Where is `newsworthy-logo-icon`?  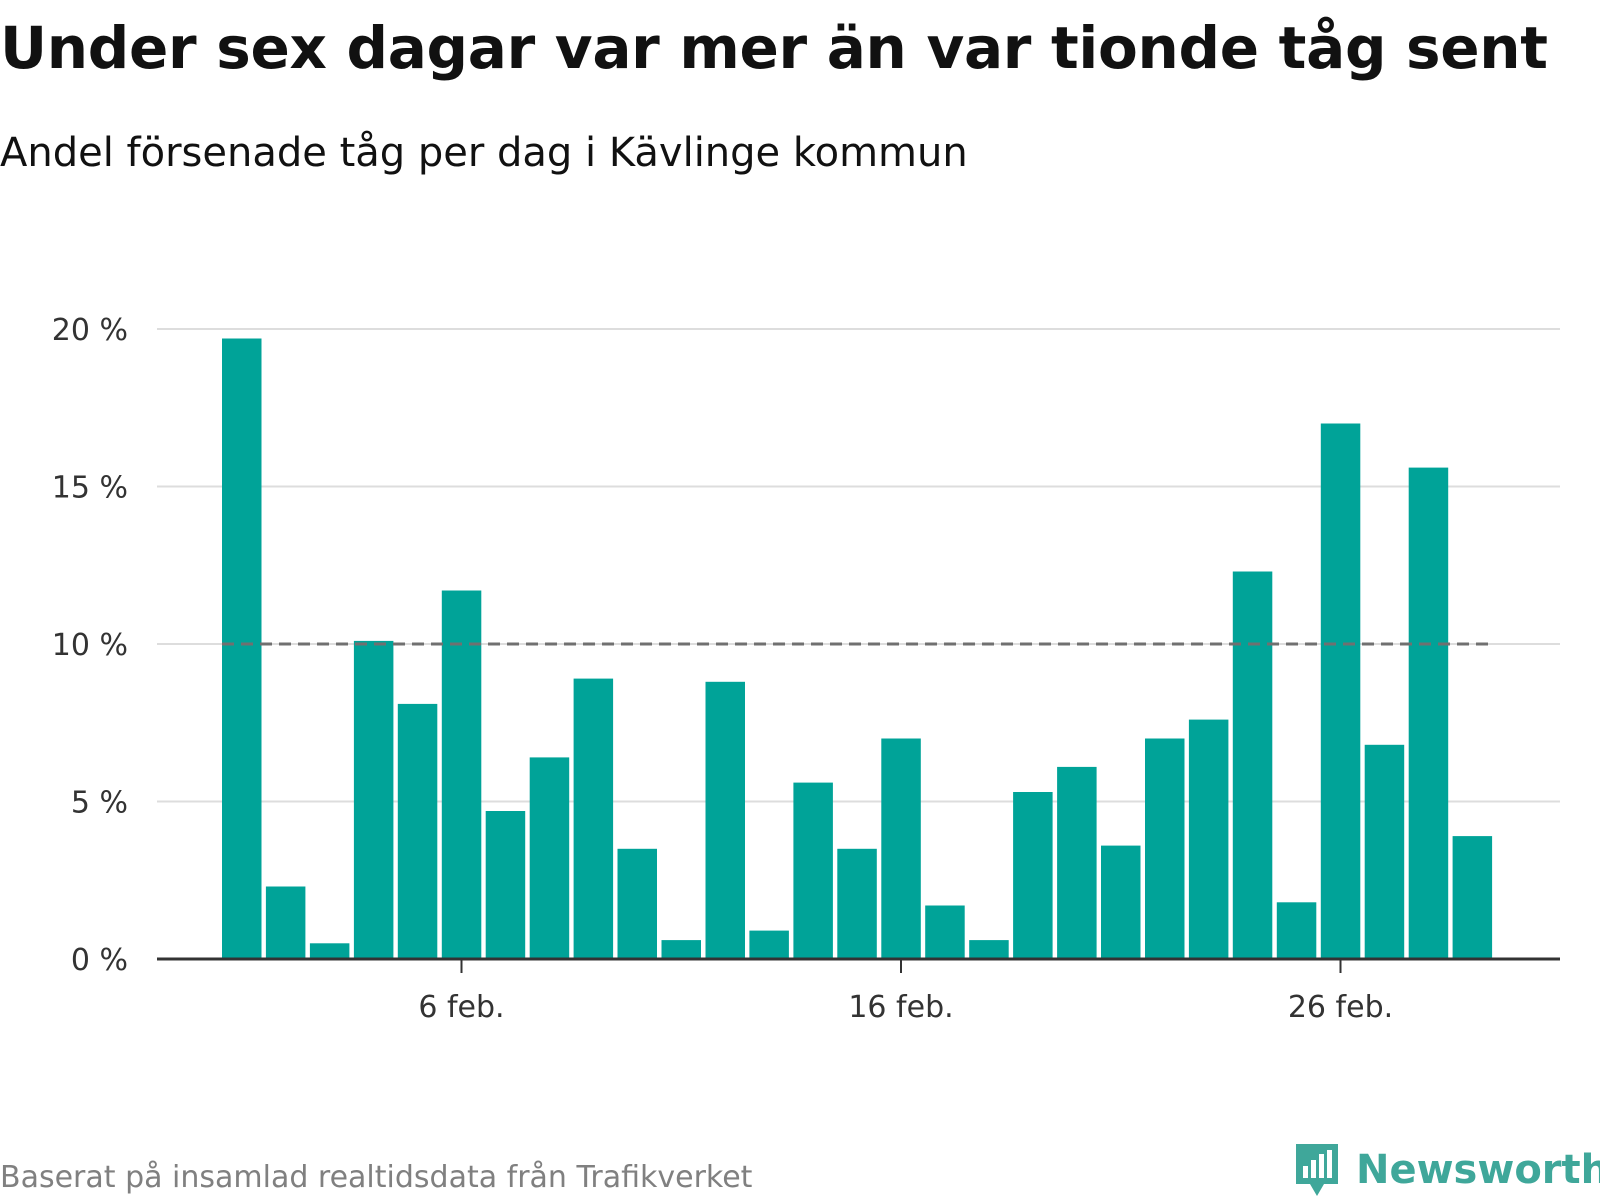
newsworthy-logo-icon is located at coordinates (1317, 1170).